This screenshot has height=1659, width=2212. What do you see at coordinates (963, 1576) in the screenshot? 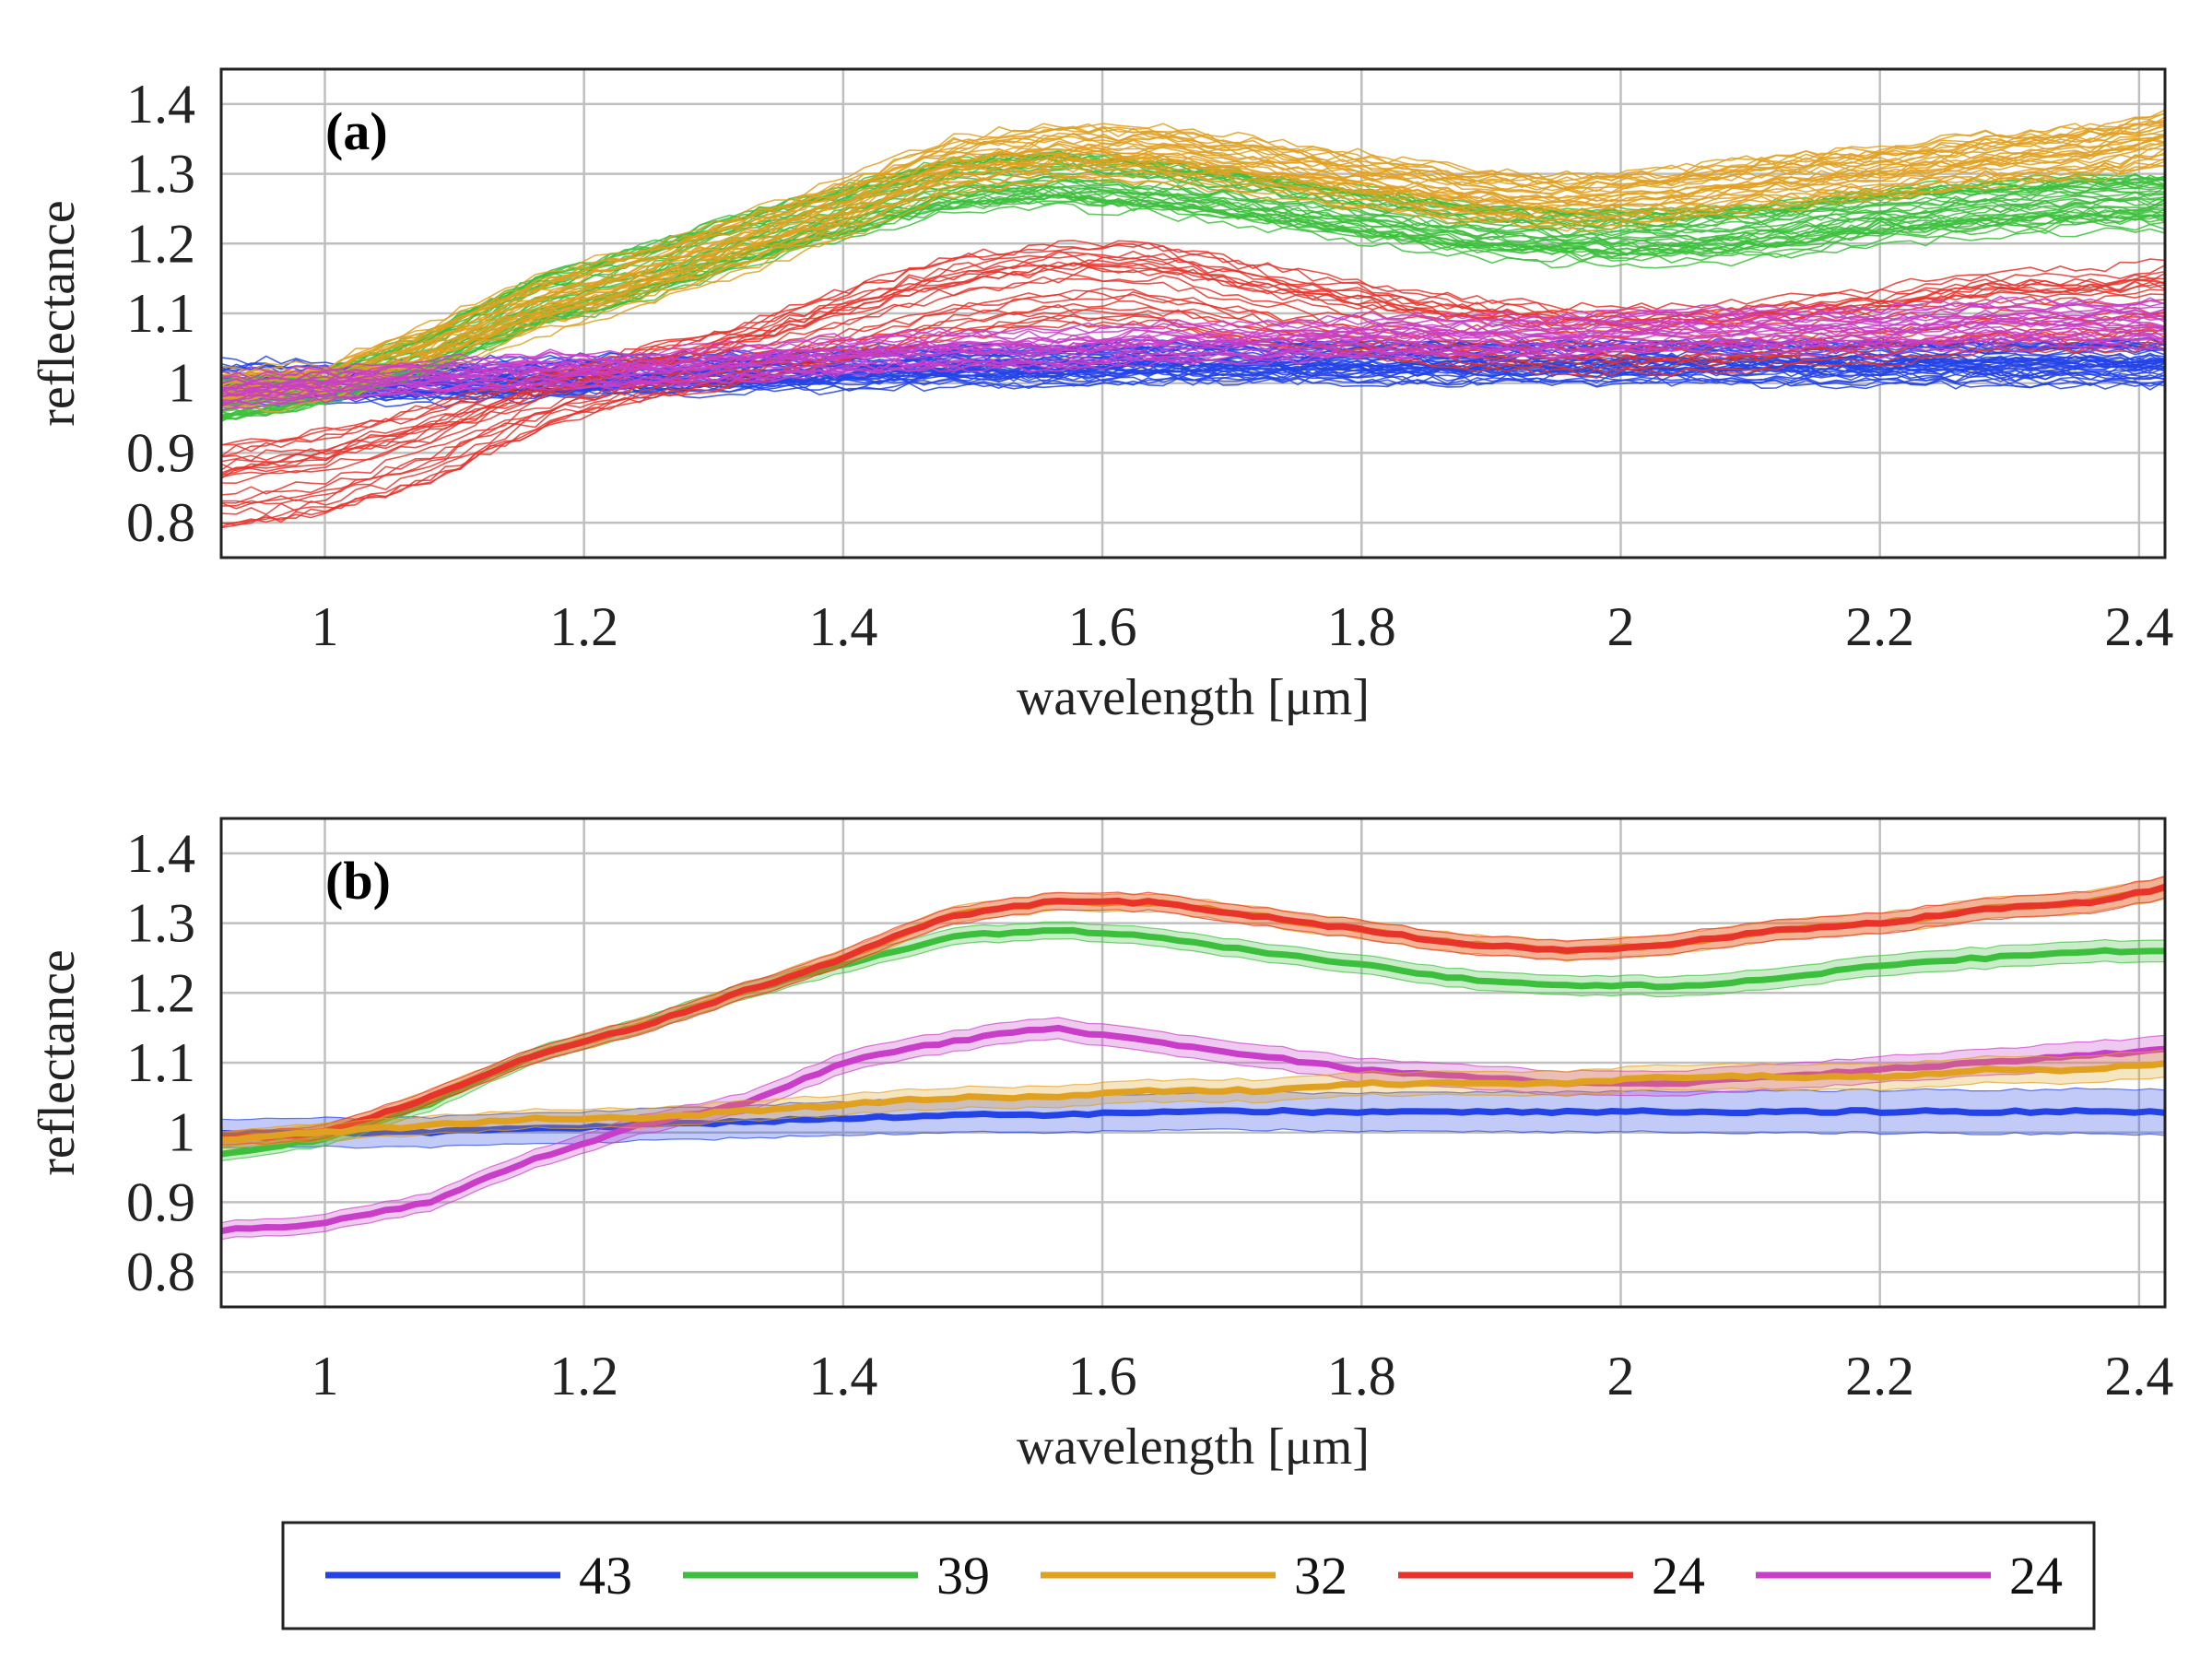
I see `legend-label: 39` at bounding box center [963, 1576].